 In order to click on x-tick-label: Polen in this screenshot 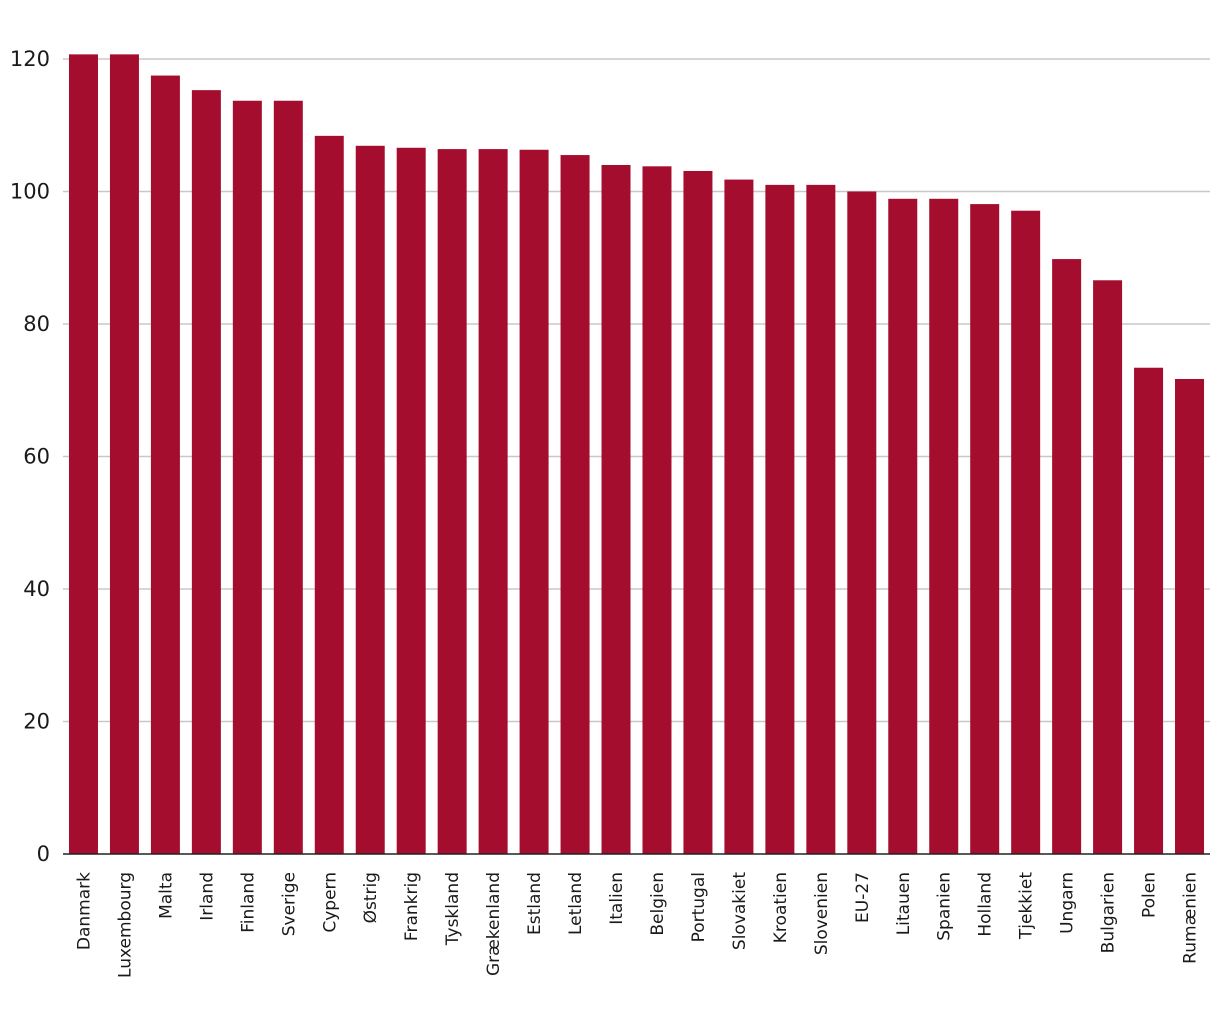, I will do `click(1150, 895)`.